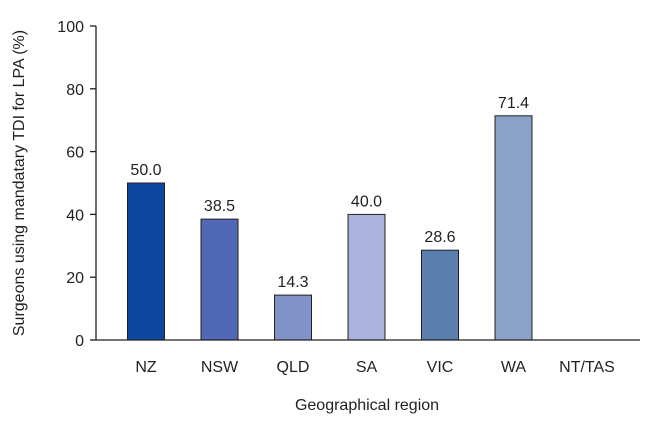  Describe the element at coordinates (219, 279) in the screenshot. I see `bar-nsw` at that location.